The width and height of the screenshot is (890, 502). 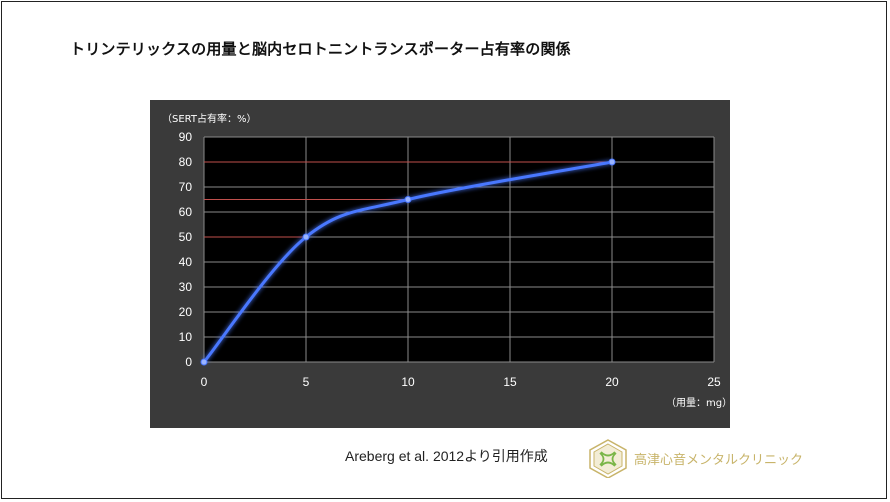 What do you see at coordinates (608, 459) in the screenshot?
I see `clinic-emblem-icon` at bounding box center [608, 459].